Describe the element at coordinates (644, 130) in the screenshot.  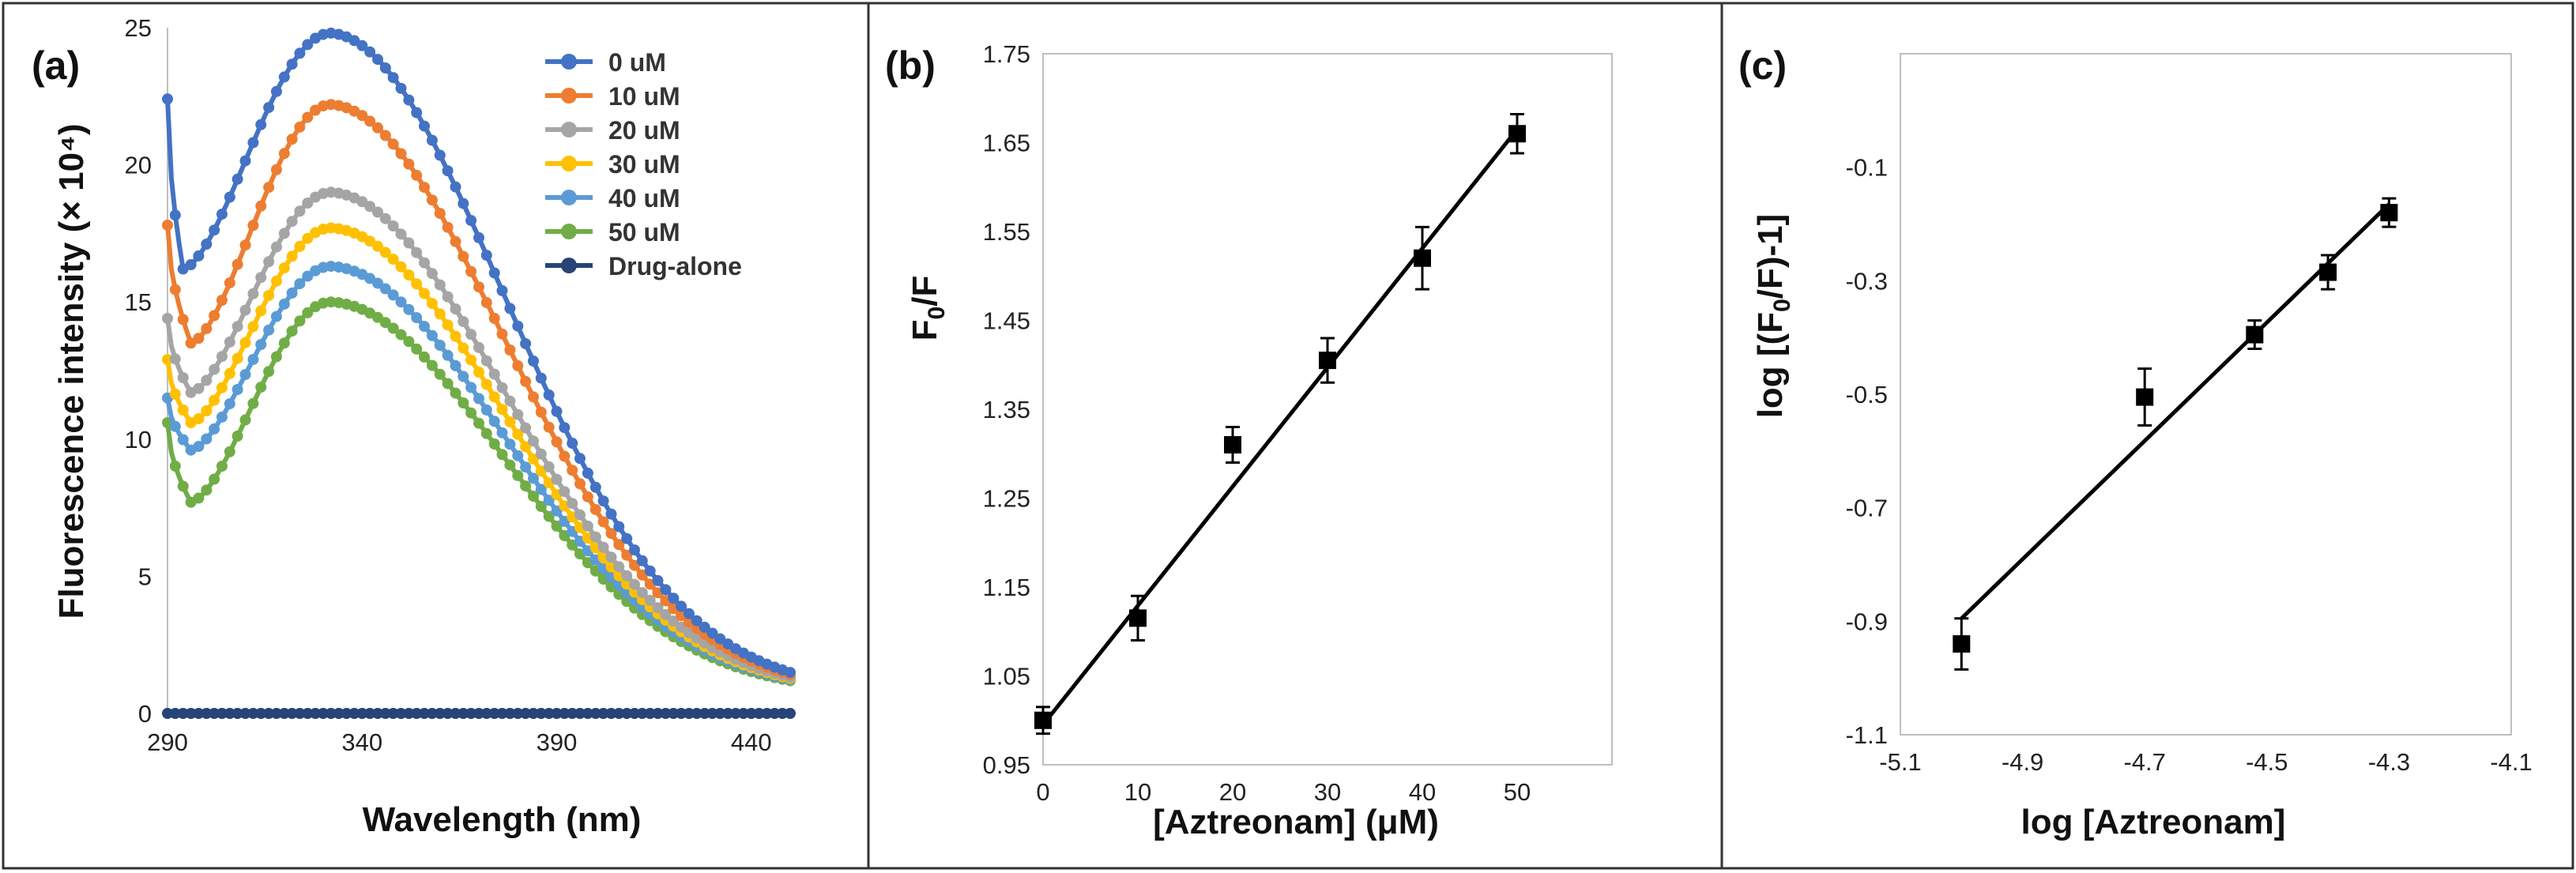
I see `legend-label: 20 uM` at that location.